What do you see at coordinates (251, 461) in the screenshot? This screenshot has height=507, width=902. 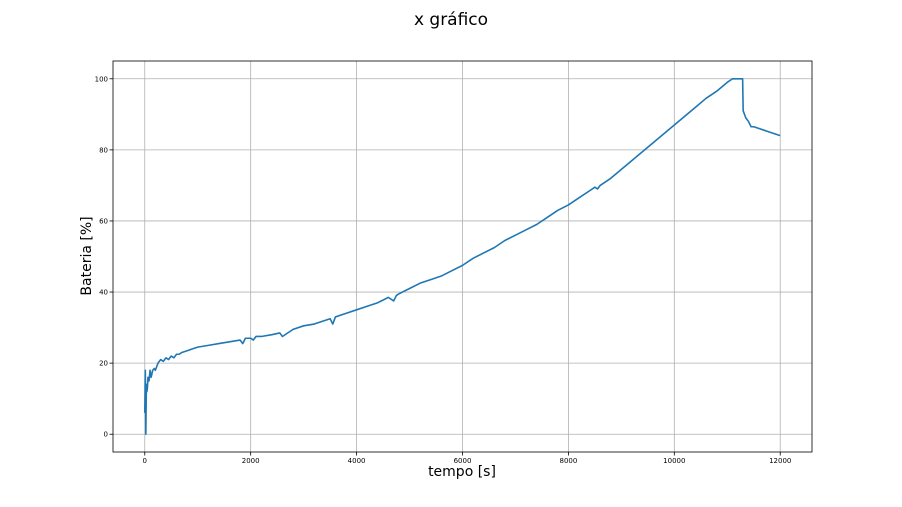 I see `x-tick-label: 2000` at bounding box center [251, 461].